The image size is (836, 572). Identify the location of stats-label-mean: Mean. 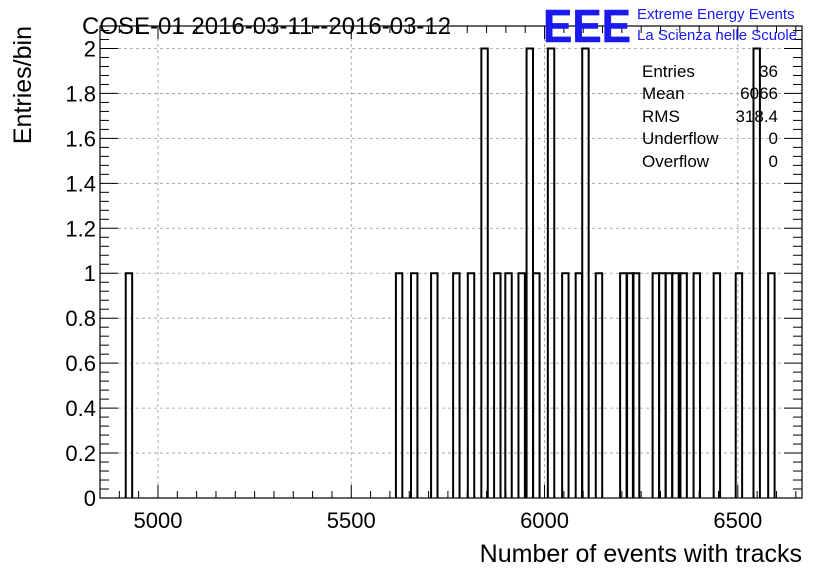
(663, 93).